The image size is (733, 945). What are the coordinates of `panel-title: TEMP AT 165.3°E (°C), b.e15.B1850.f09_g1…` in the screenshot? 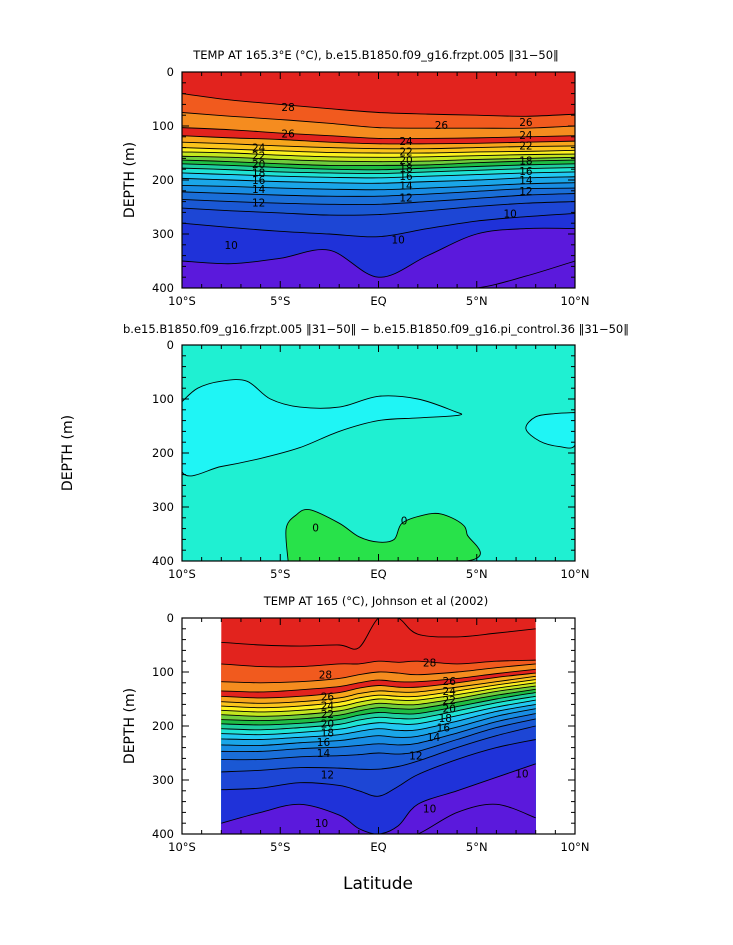 It's located at (375, 55).